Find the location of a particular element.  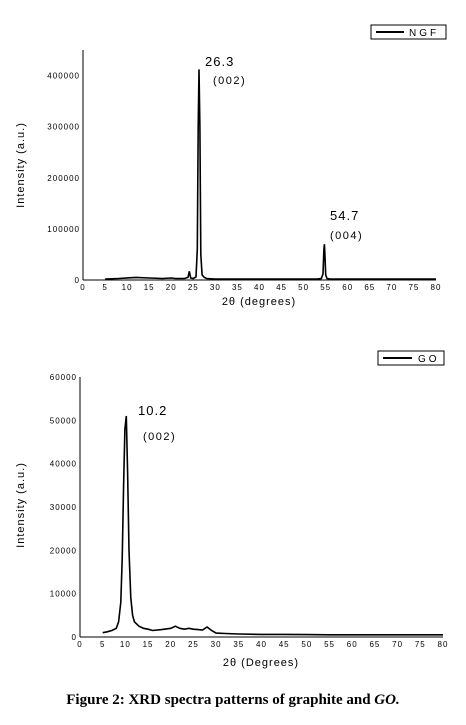

x-axis-label: 2θ (Degrees) is located at coordinates (261, 663).